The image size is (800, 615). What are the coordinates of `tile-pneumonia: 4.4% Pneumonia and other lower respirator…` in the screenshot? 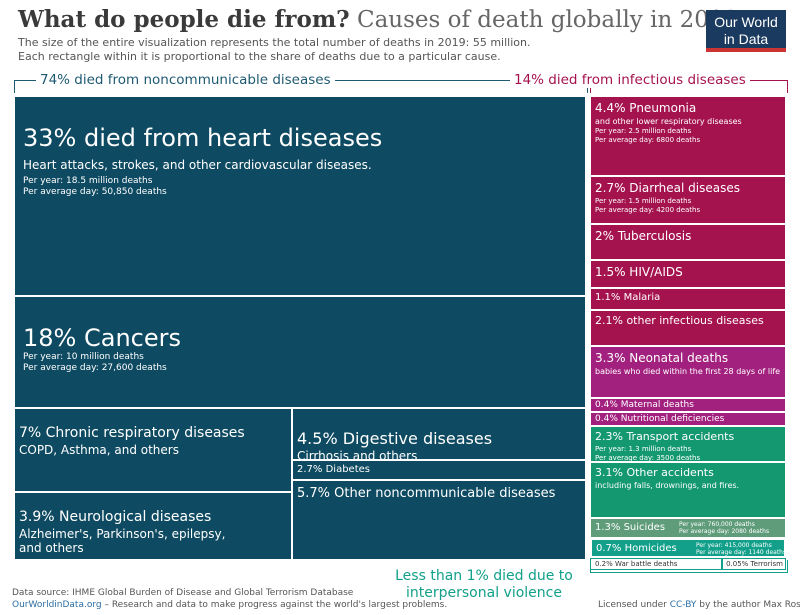 It's located at (688, 136).